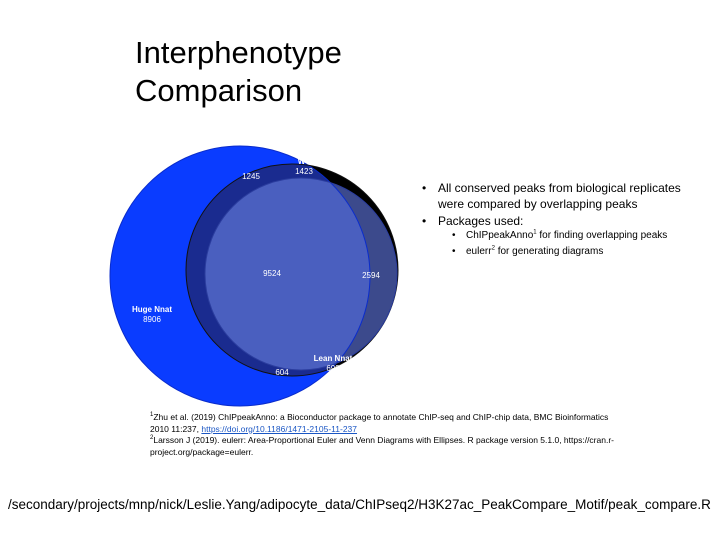 The height and width of the screenshot is (540, 720). Describe the element at coordinates (238, 52) in the screenshot. I see `slide-title-line-1: Interphenotype` at that location.